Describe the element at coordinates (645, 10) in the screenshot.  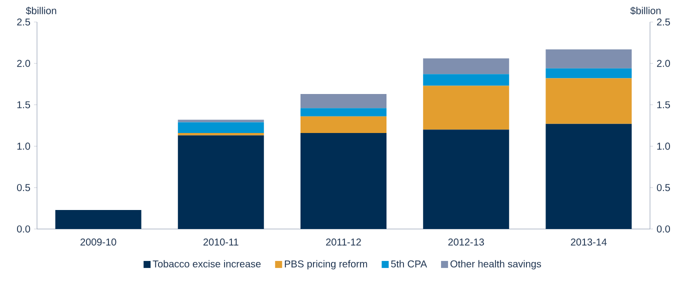
I see `y2-axis-title: $billion` at that location.